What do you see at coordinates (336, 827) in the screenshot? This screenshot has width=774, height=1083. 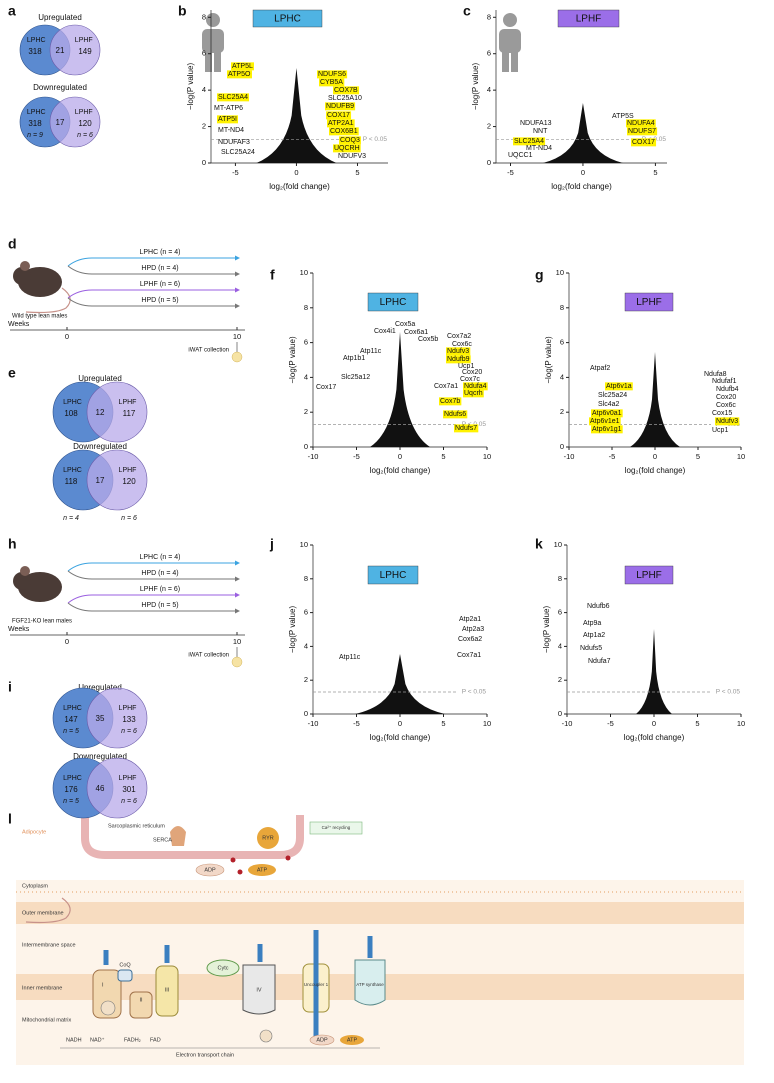 I see `label: Ca²⁺ recycling` at bounding box center [336, 827].